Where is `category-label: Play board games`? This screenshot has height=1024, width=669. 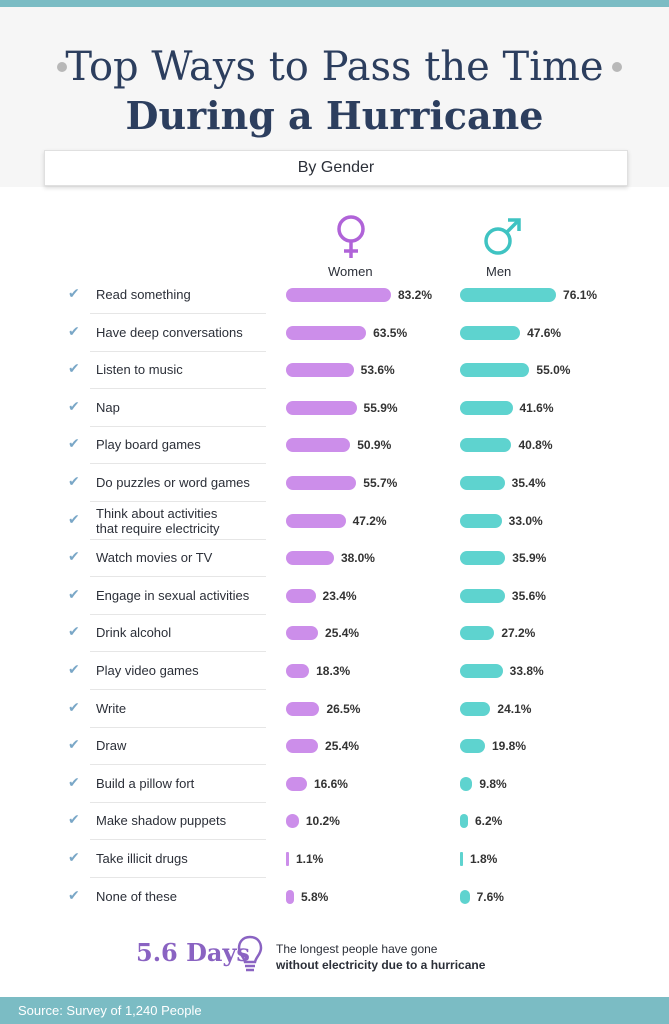
category-label: Play board games is located at coordinates (148, 445).